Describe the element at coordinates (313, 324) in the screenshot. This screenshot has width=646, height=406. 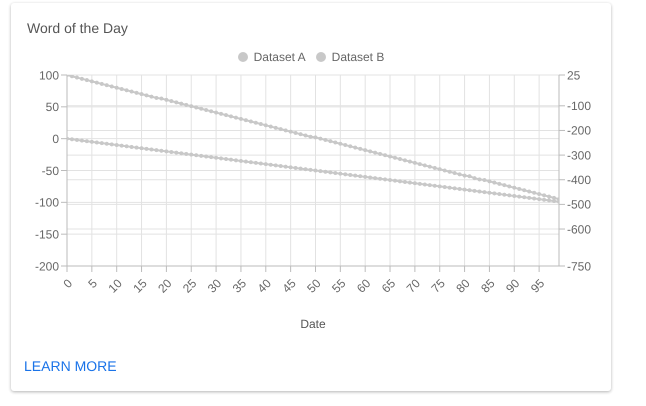
I see `x-axis-title: Date` at that location.